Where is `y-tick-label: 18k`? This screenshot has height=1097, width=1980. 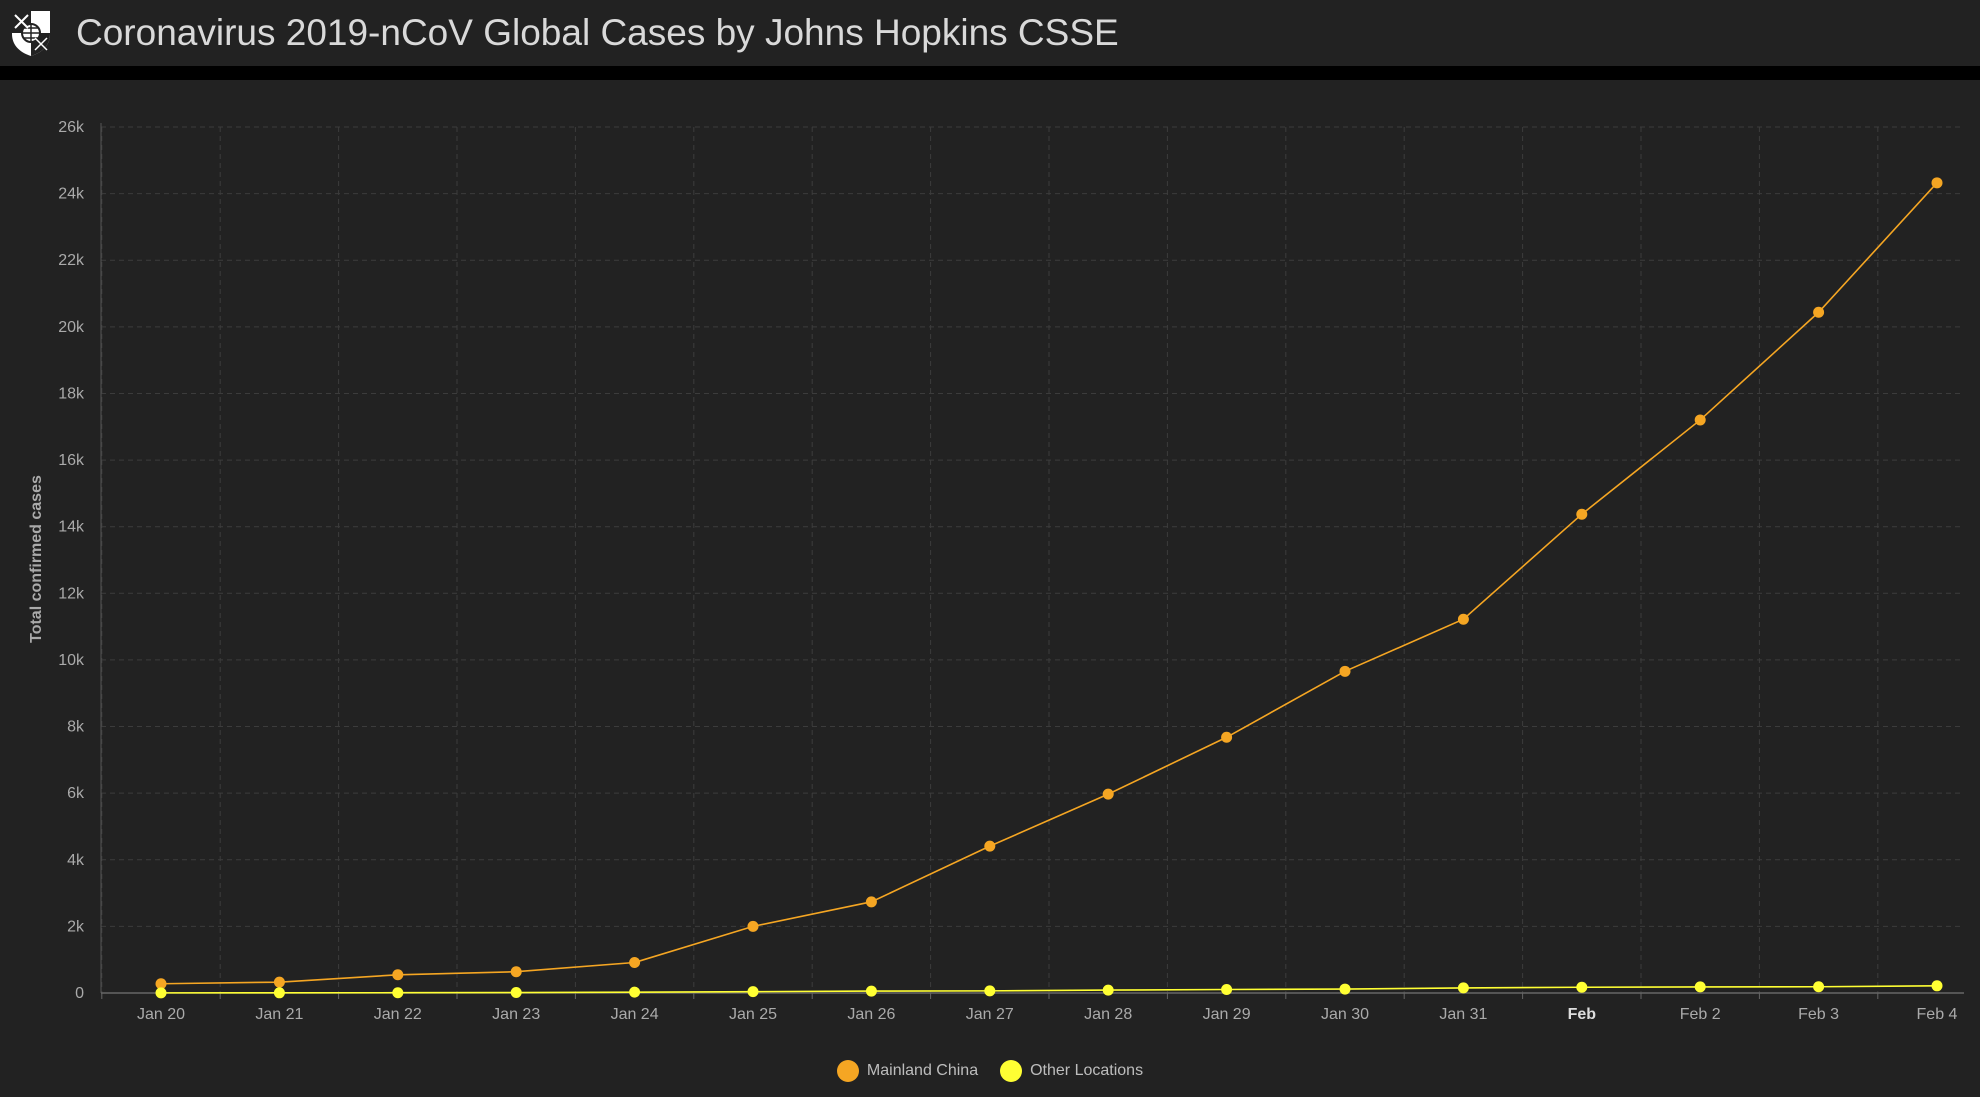 y-tick-label: 18k is located at coordinates (71, 393).